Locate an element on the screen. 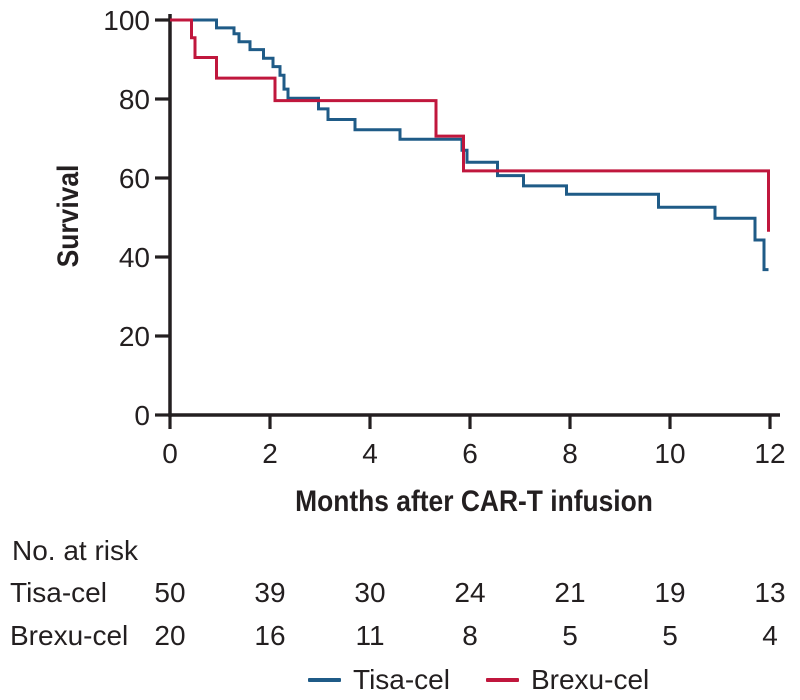 The height and width of the screenshot is (700, 800). risk-row-label-tisa-cel: Tisa-cel is located at coordinates (58, 592).